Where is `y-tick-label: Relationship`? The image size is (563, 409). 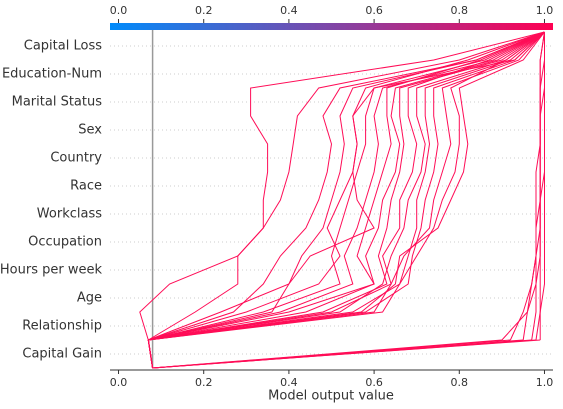 y-tick-label: Relationship is located at coordinates (62, 326).